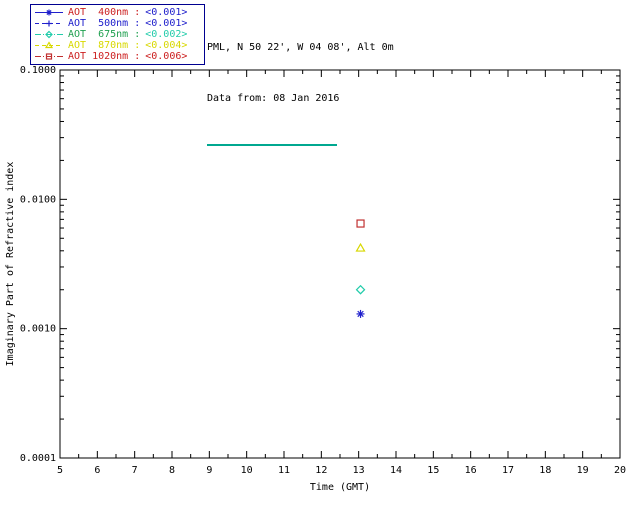 The image size is (640, 512). I want to click on legend-row-label: AOT 500nm :, so click(104, 23).